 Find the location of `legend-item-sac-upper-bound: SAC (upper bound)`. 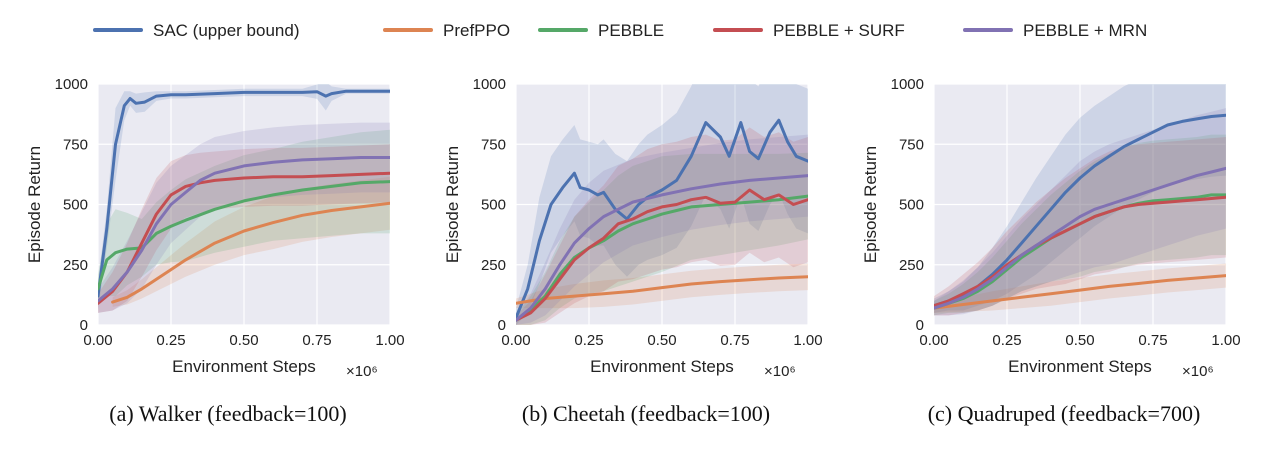

legend-item-sac-upper-bound: SAC (upper bound) is located at coordinates (196, 30).